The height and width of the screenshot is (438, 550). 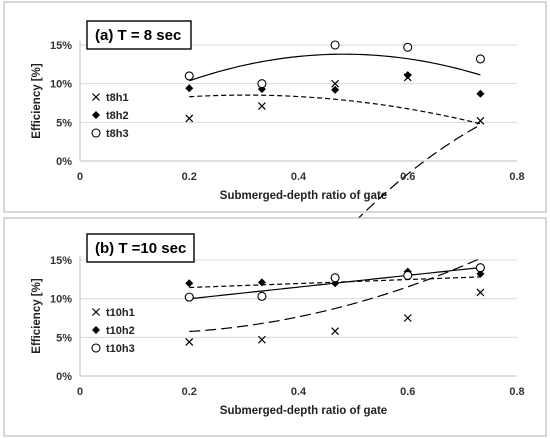 I want to click on legend-item-t8h3: t8h3, so click(x=110, y=134).